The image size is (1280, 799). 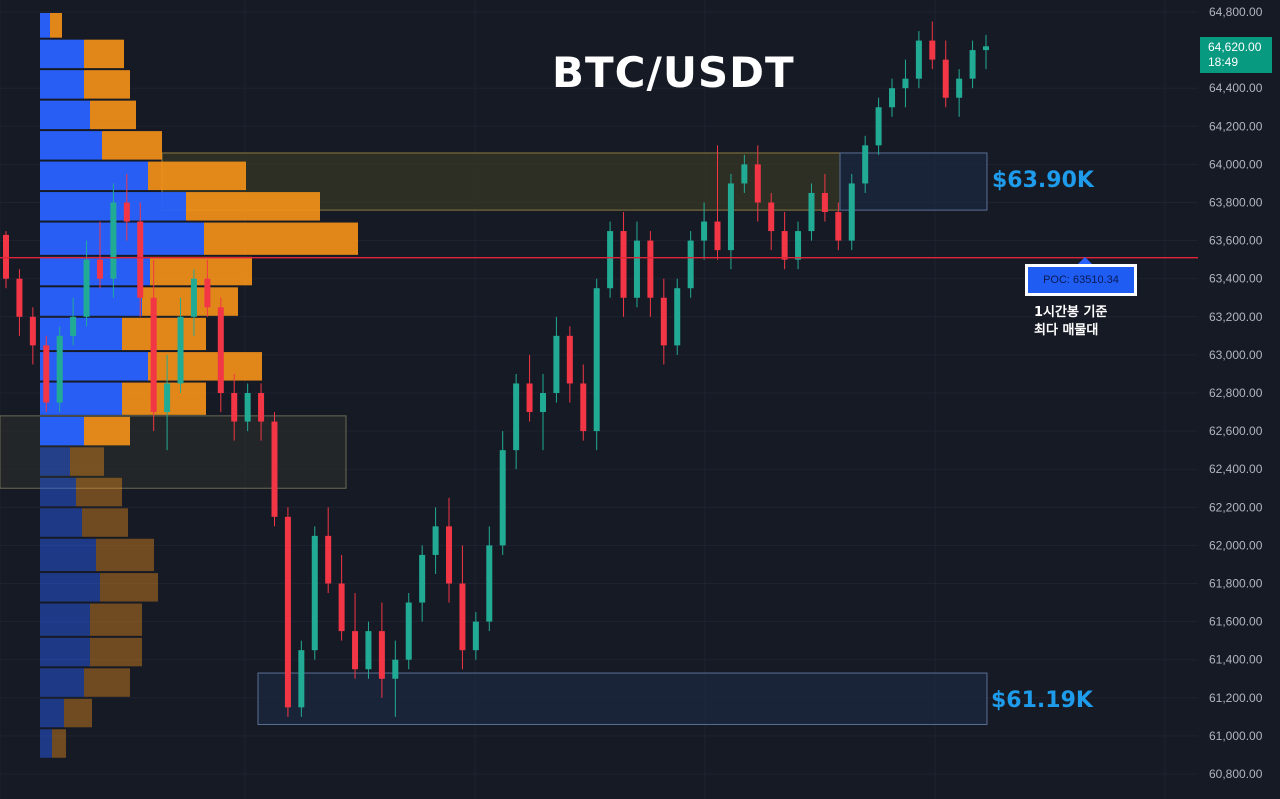 What do you see at coordinates (1236, 431) in the screenshot?
I see `y-tick-label: 62,600.00` at bounding box center [1236, 431].